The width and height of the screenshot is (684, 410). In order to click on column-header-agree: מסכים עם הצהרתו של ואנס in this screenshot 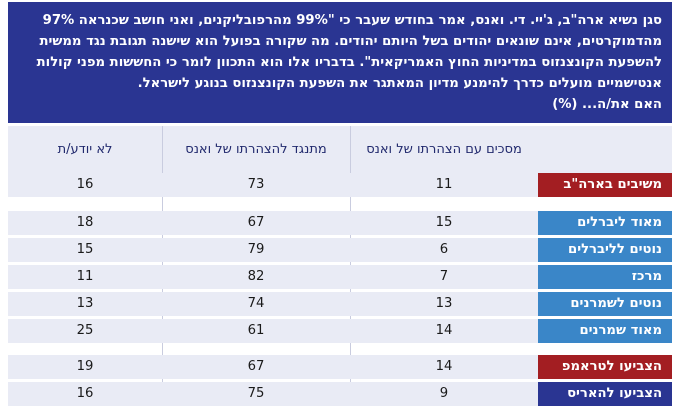, I will do `click(444, 149)`.